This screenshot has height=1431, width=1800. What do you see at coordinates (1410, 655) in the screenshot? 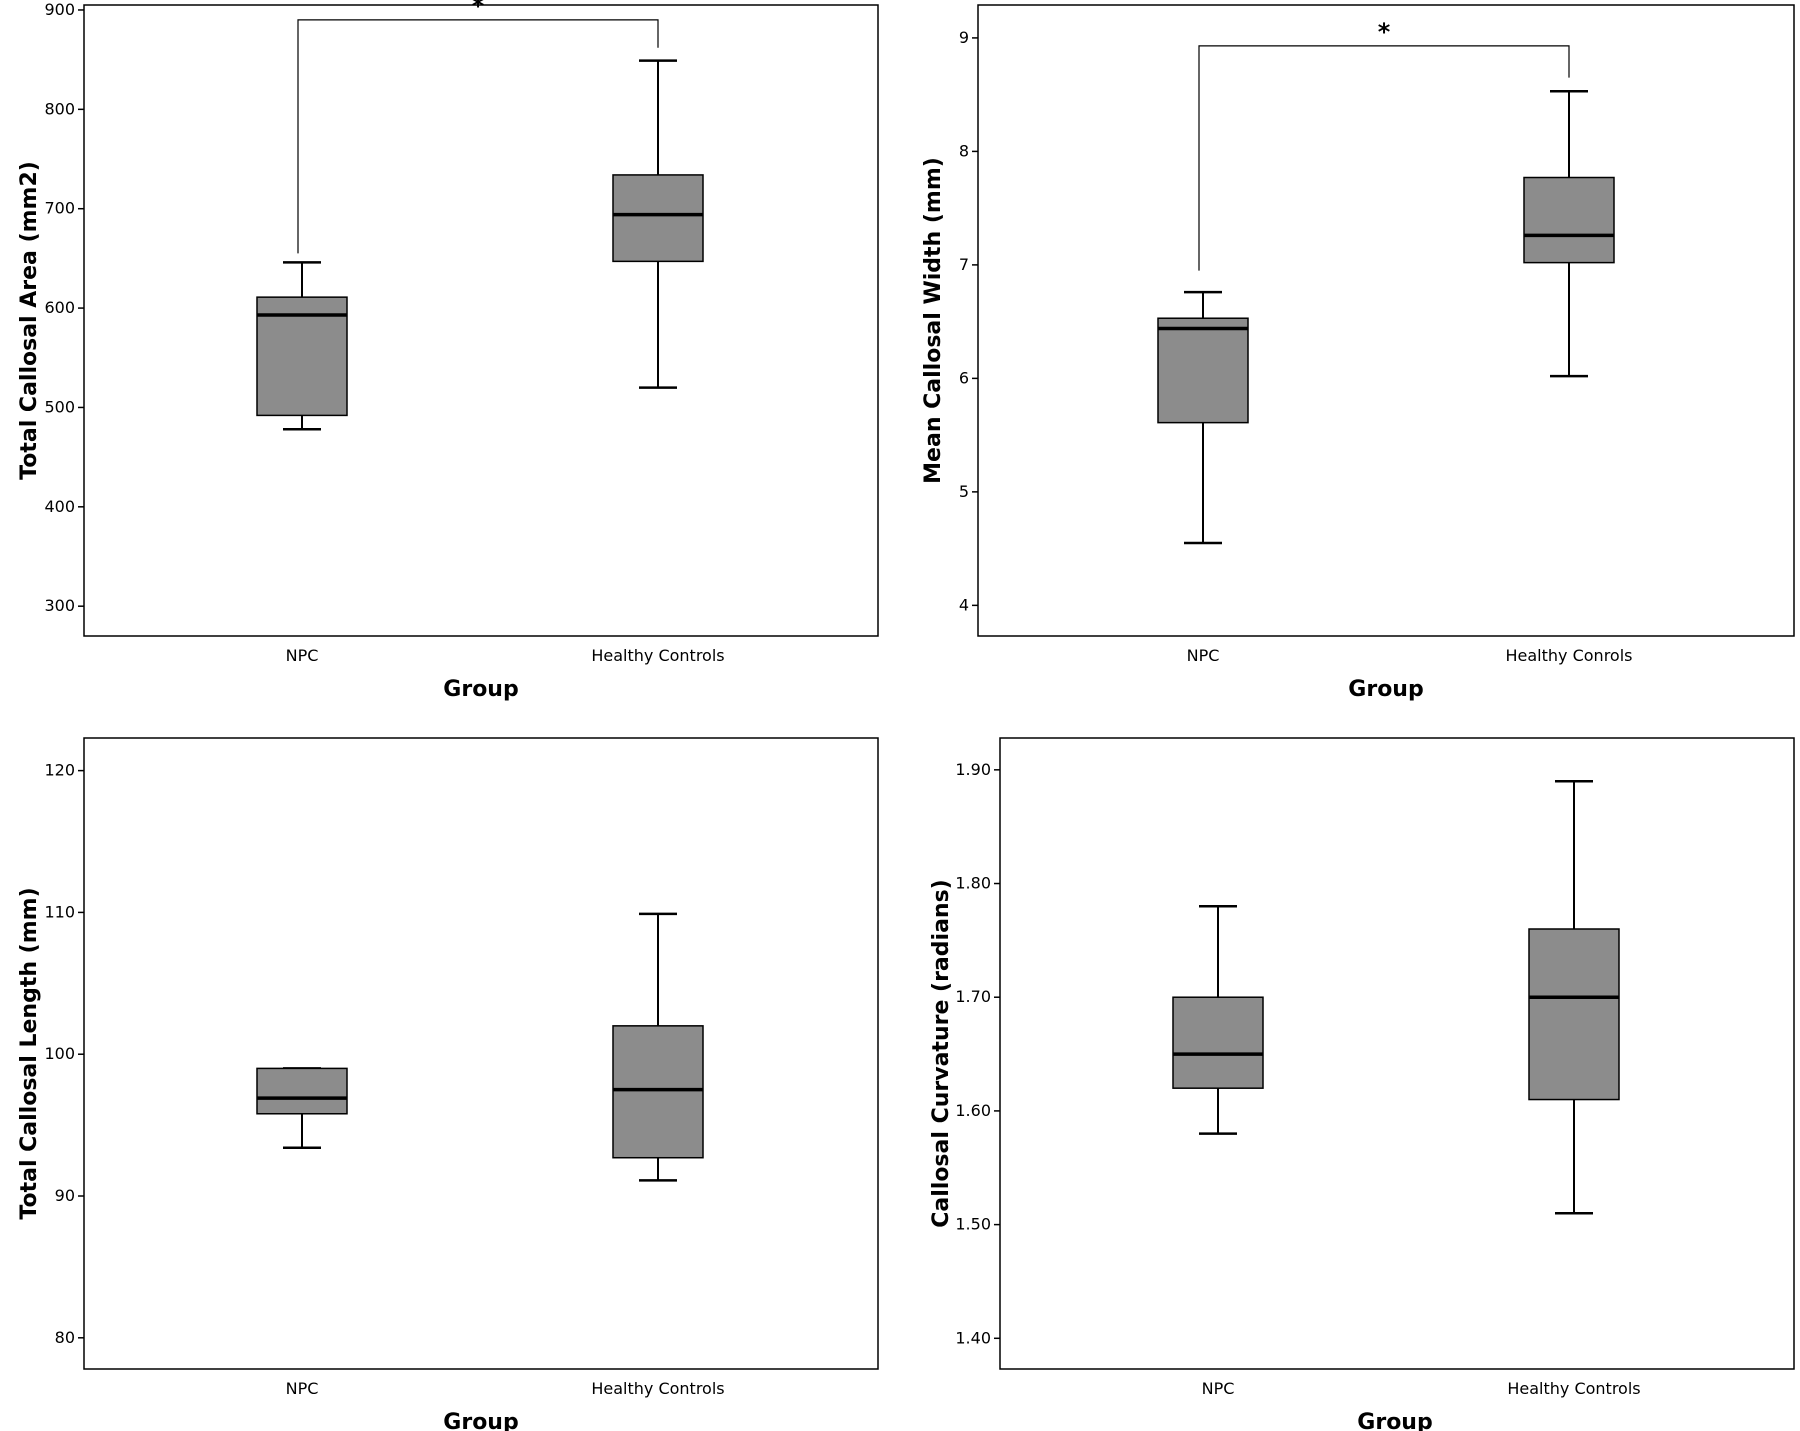
I see `x-category-labels: NPC Healthy Conrols` at bounding box center [1410, 655].